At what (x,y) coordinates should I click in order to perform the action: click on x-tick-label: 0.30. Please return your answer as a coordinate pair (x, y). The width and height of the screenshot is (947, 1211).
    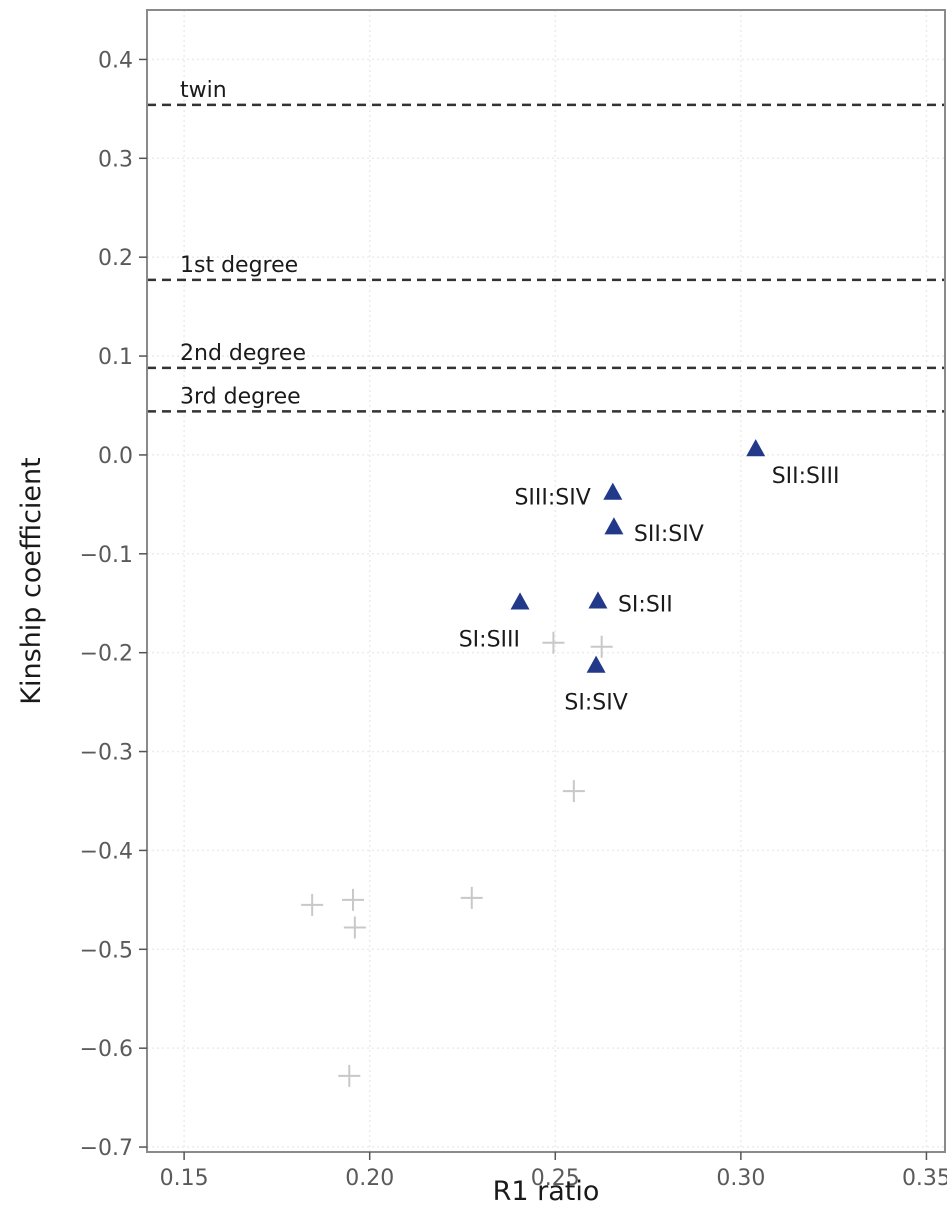
    Looking at the image, I should click on (740, 1178).